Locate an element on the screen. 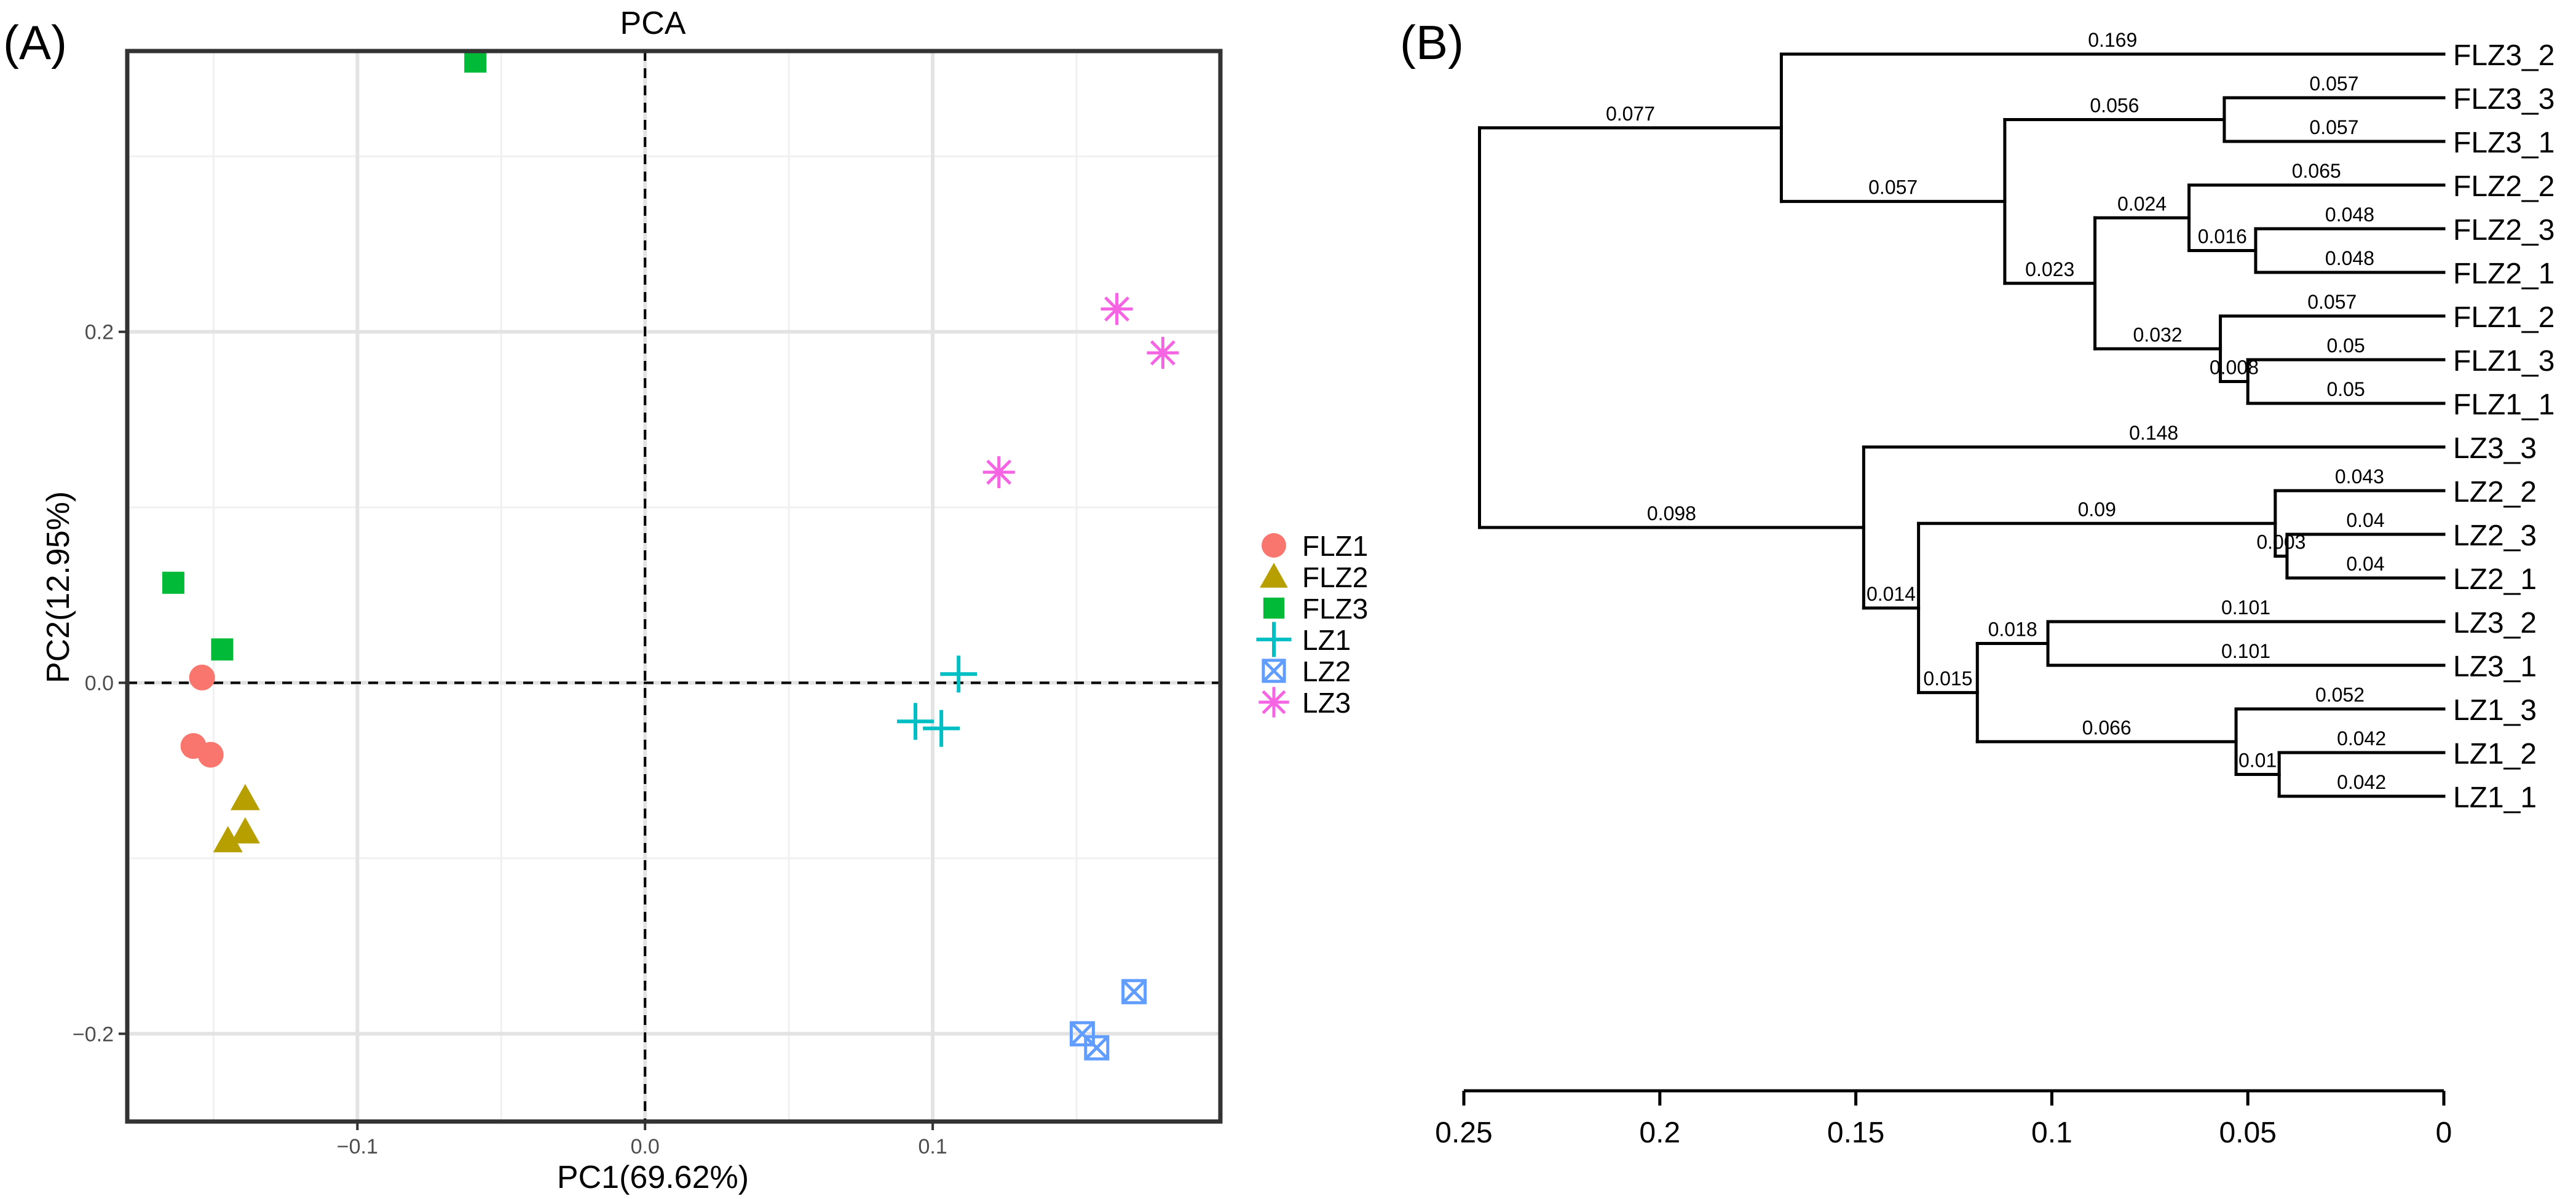 The image size is (2576, 1199). branch-length-label: 0.01 is located at coordinates (2257, 761).